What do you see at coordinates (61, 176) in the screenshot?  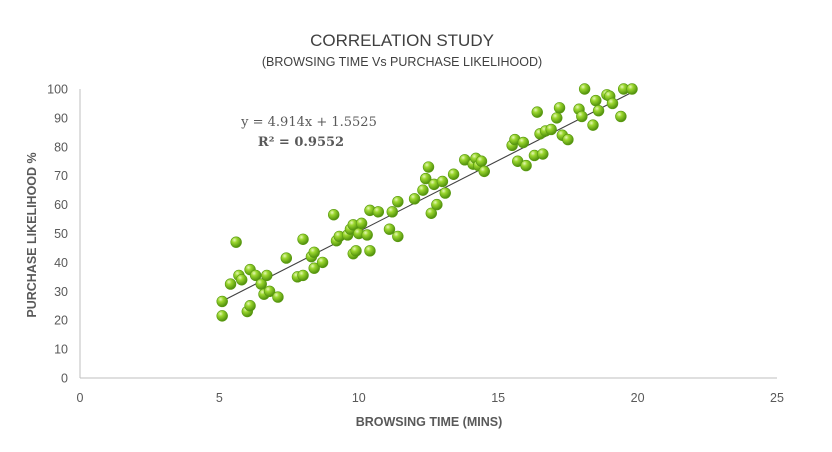 I see `y-tick-label: 70` at bounding box center [61, 176].